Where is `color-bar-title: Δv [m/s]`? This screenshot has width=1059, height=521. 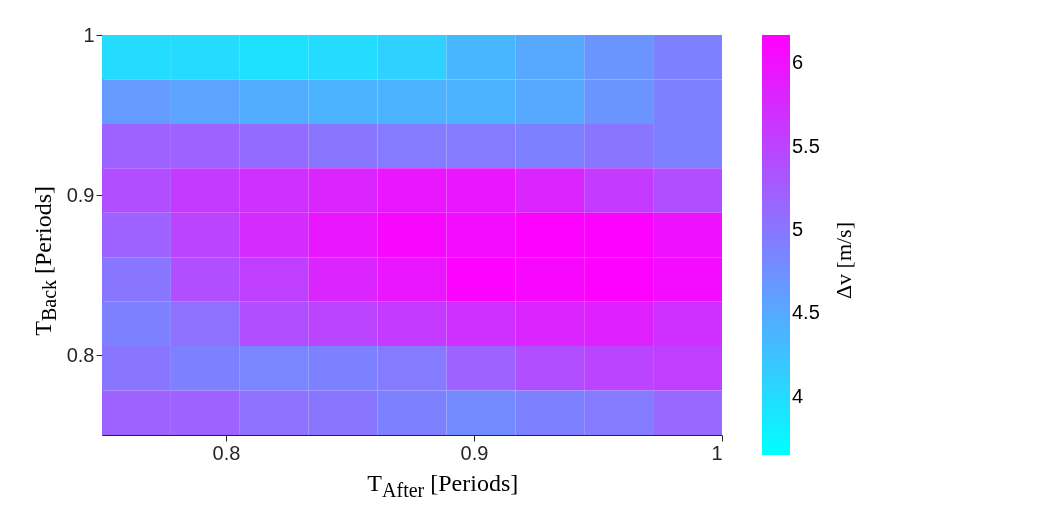
color-bar-title: Δv [m/s] is located at coordinates (843, 260).